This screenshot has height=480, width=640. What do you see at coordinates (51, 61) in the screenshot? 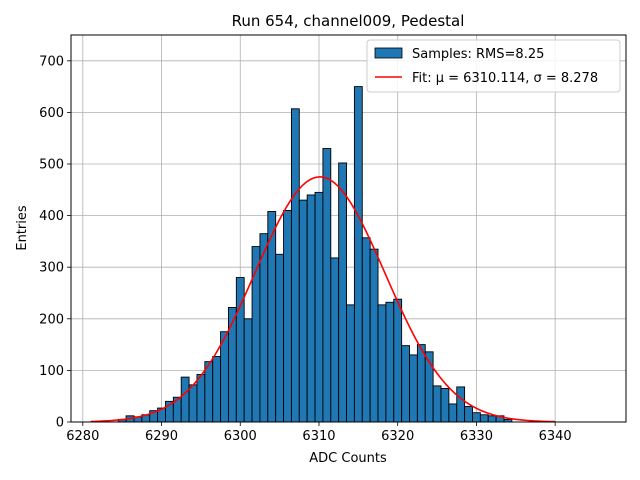
I see `y-tick-label: 700` at bounding box center [51, 61].